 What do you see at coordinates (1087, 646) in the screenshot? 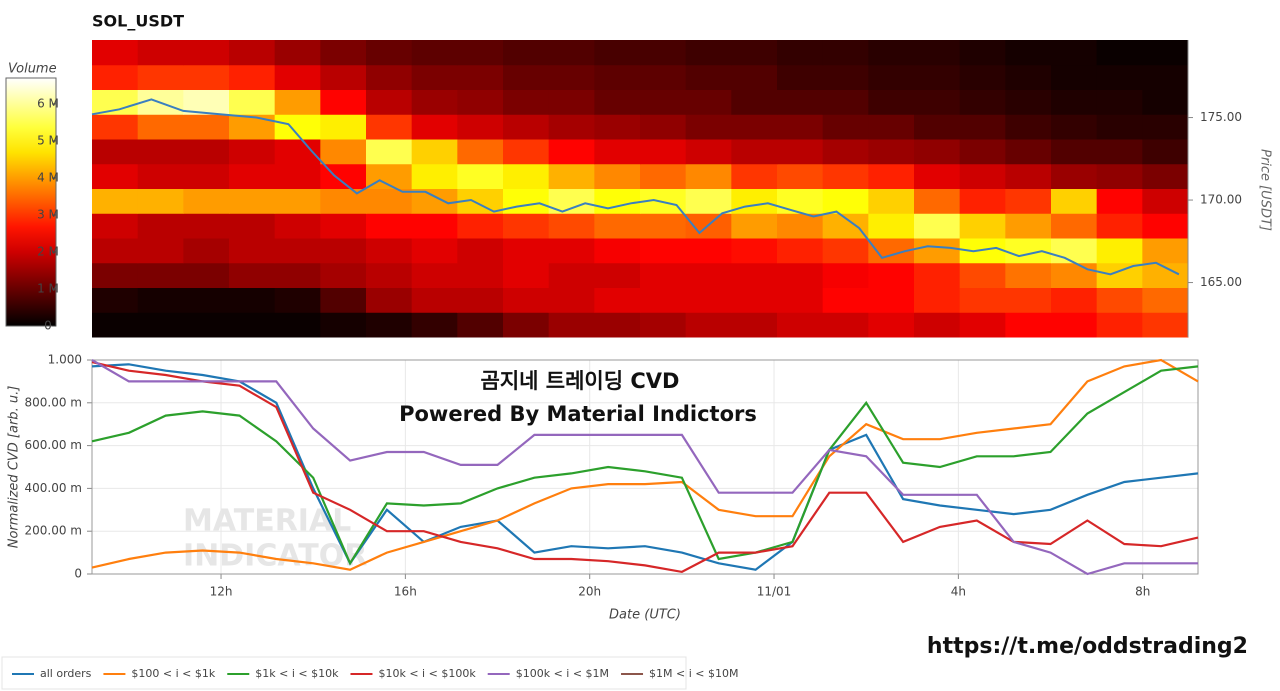
I see `link: https://t.me/oddstrading2` at bounding box center [1087, 646].